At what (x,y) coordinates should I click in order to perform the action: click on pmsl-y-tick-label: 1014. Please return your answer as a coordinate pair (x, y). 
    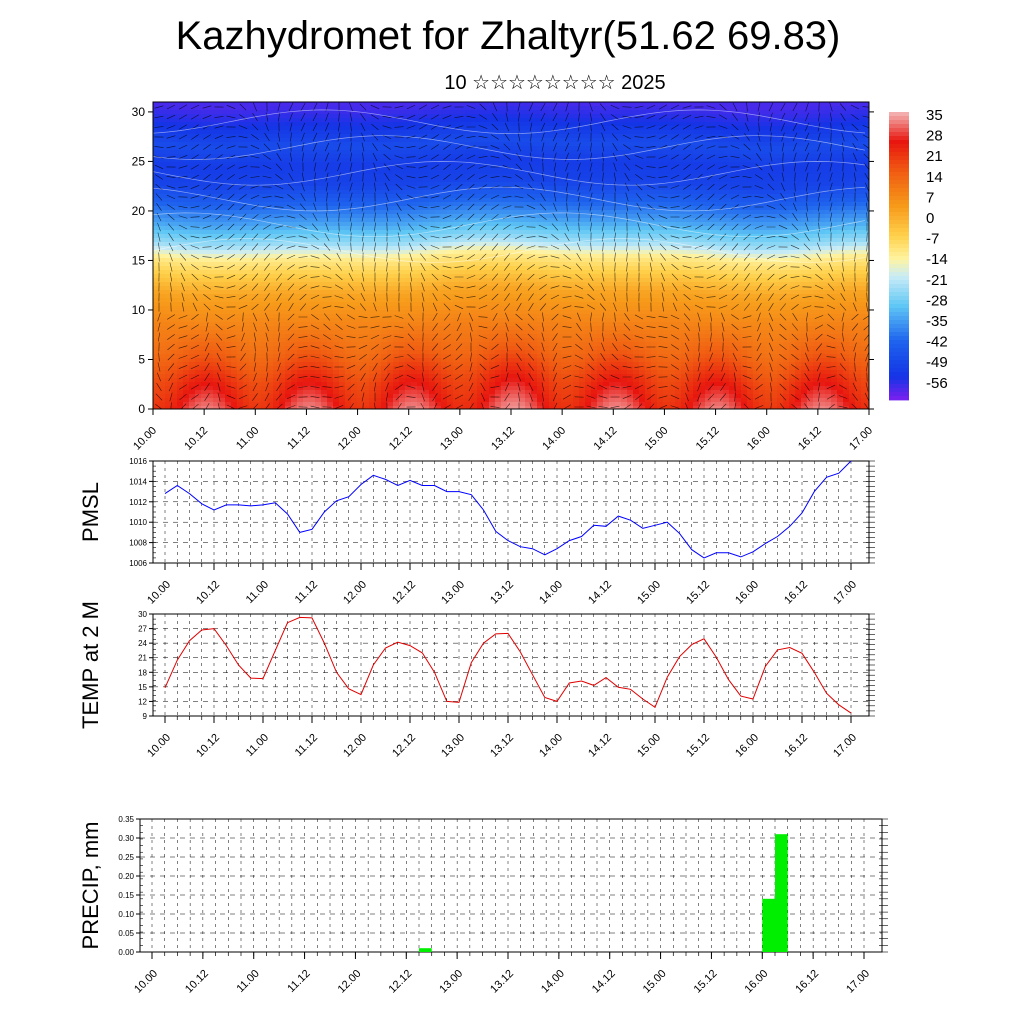
    Looking at the image, I should click on (138, 481).